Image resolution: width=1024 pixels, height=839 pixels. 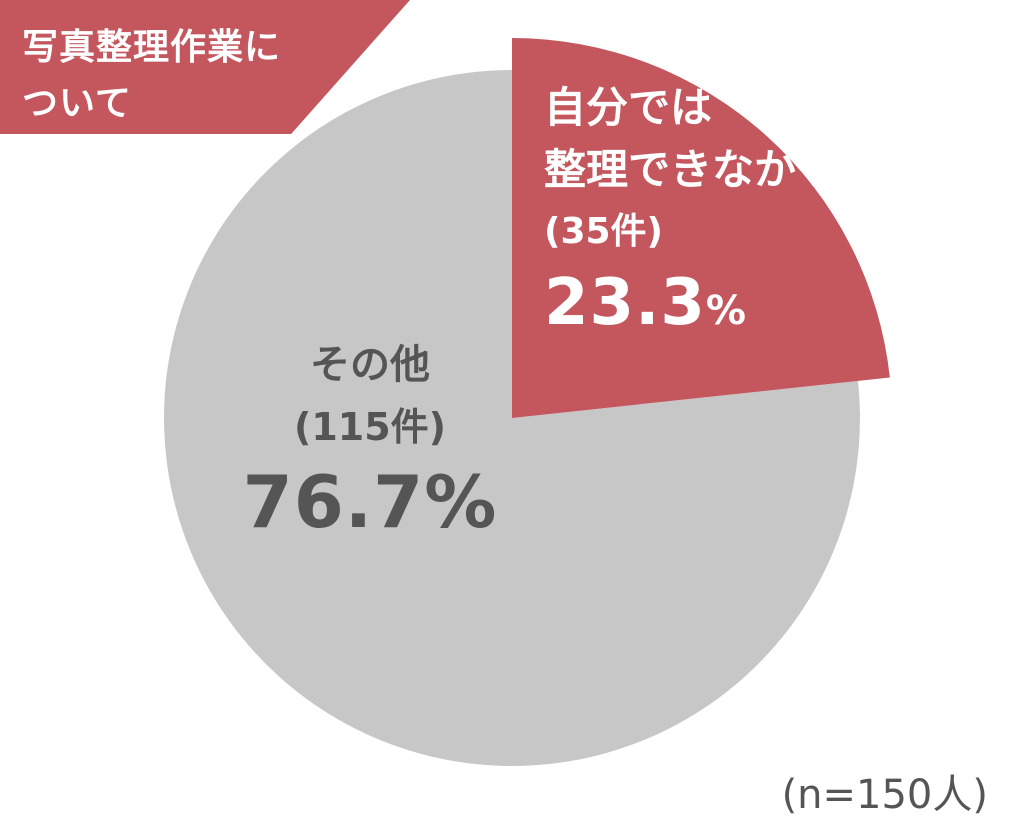 What do you see at coordinates (884, 795) in the screenshot?
I see `sample-size-note: (n=150人)` at bounding box center [884, 795].